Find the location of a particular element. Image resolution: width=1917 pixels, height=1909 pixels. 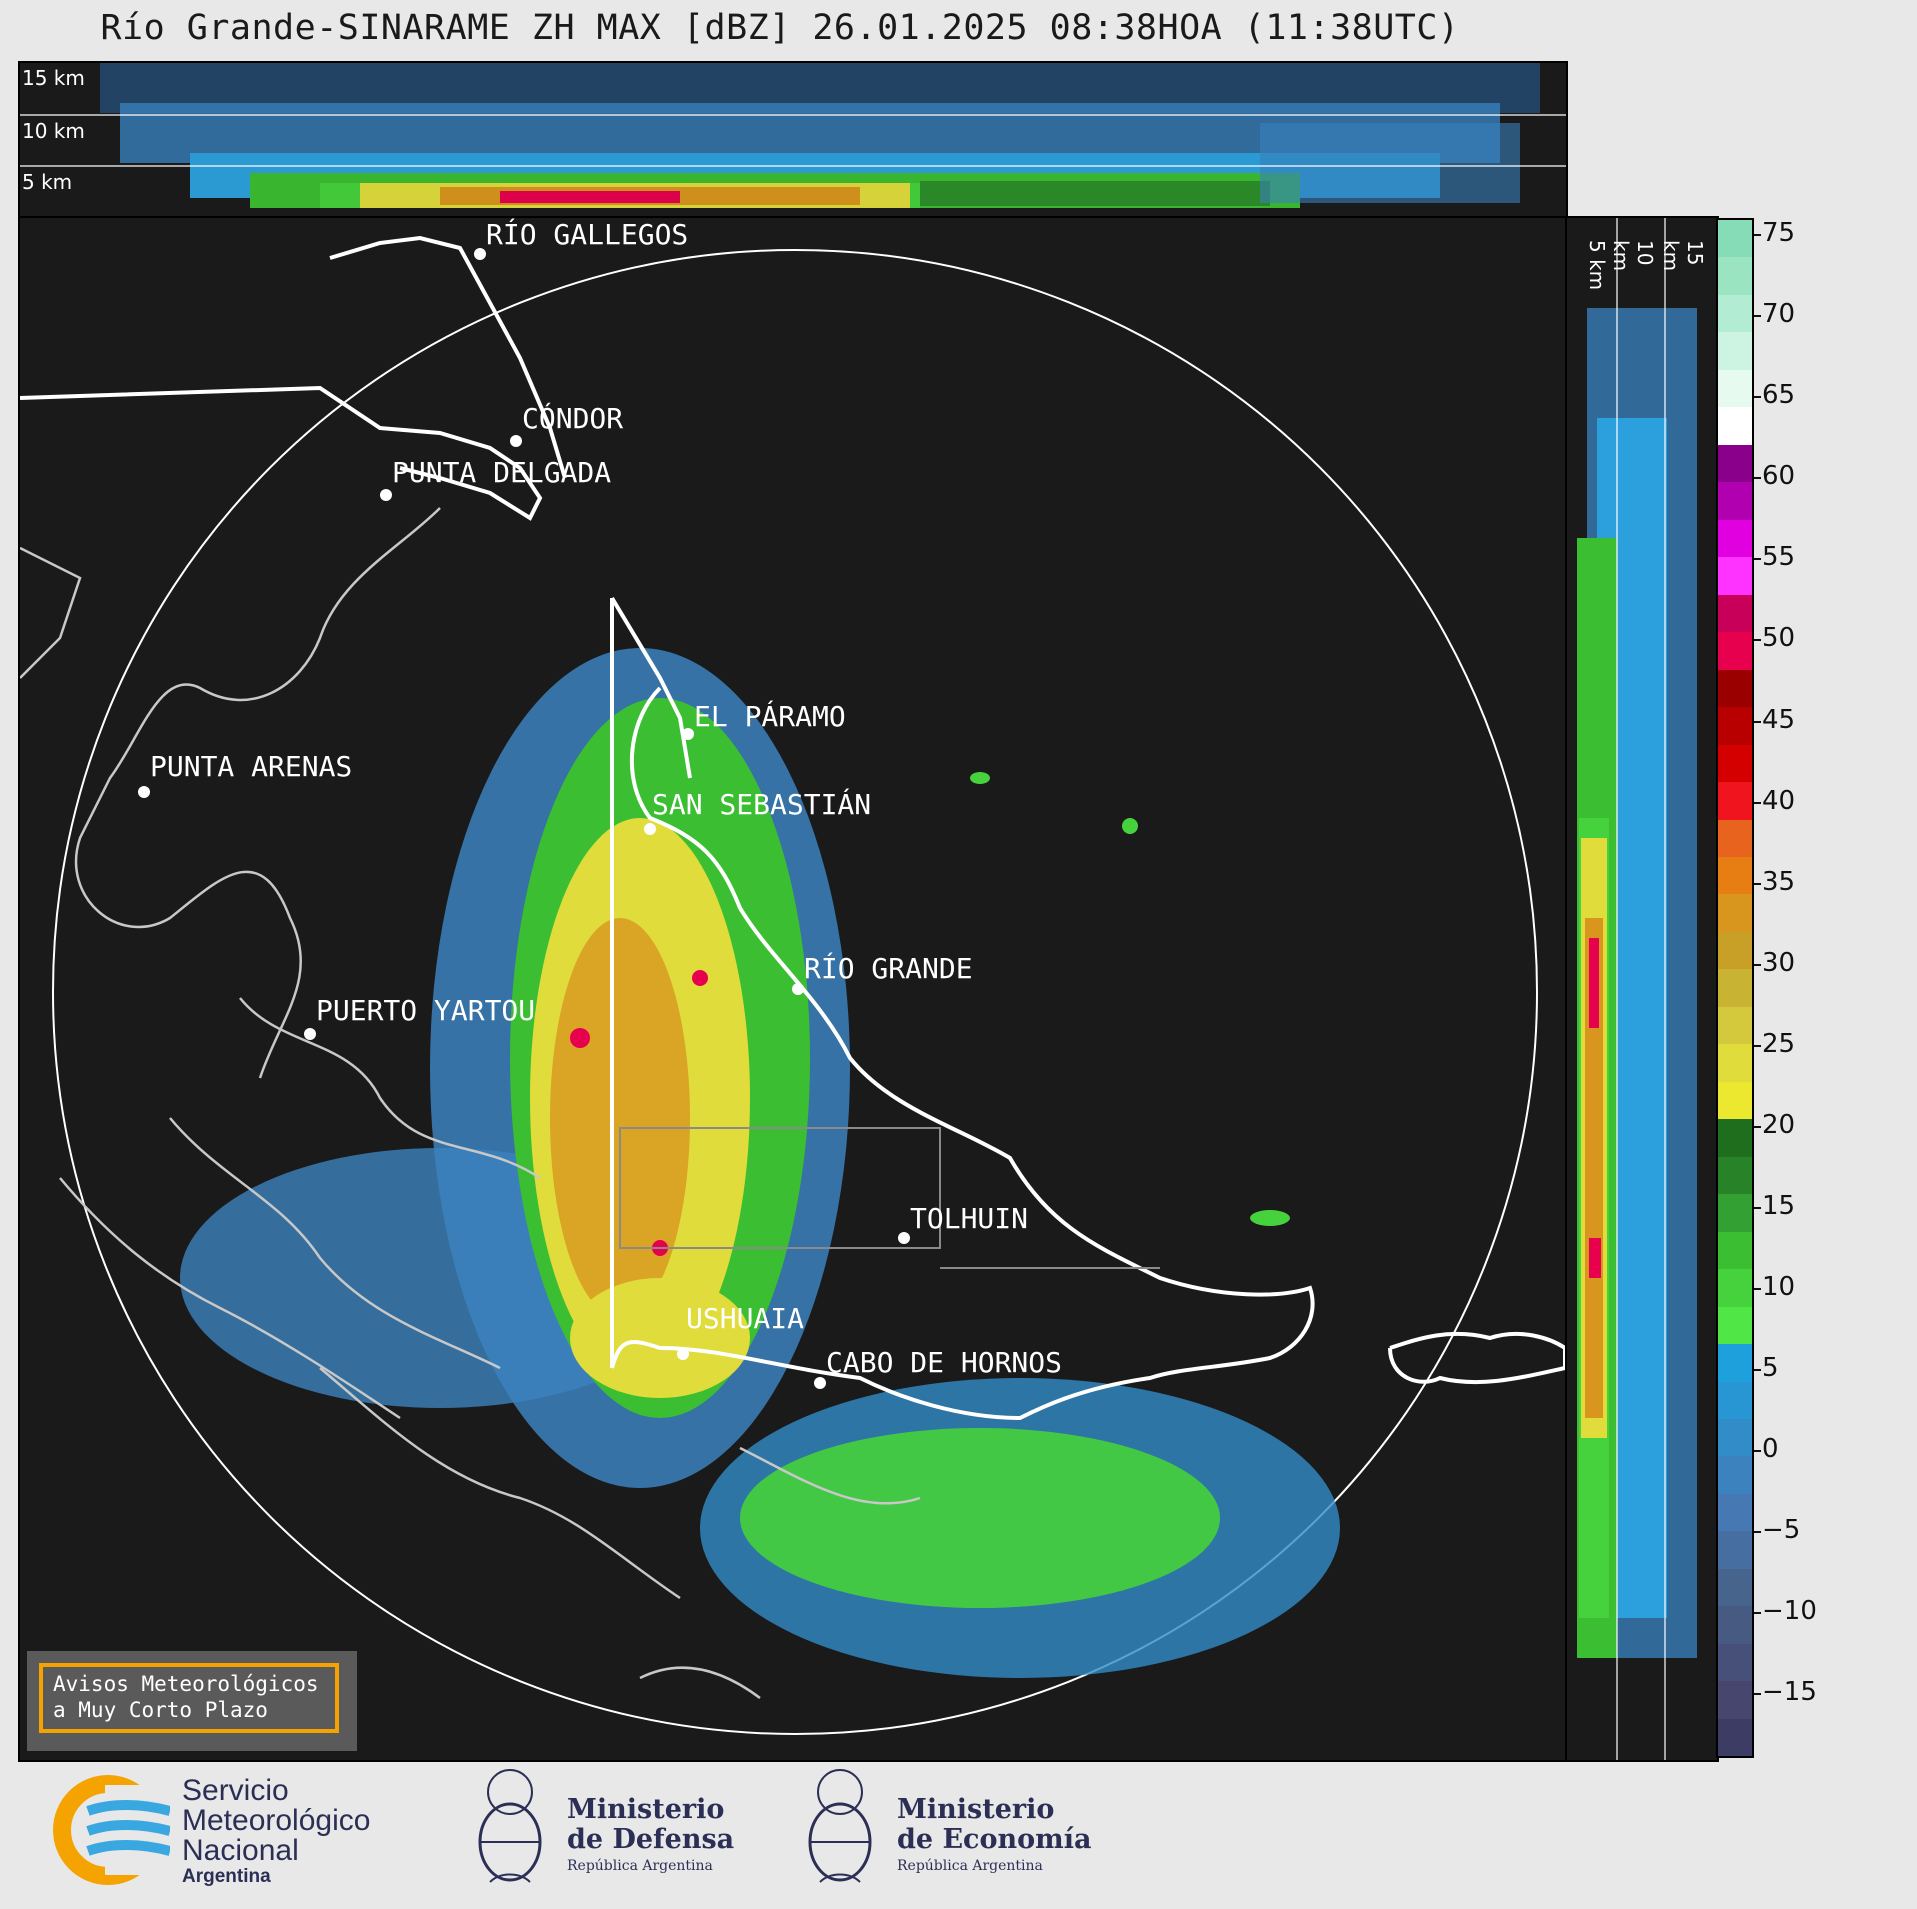

top-cross-section: 15 km 10 km 5 km is located at coordinates (793, 140).